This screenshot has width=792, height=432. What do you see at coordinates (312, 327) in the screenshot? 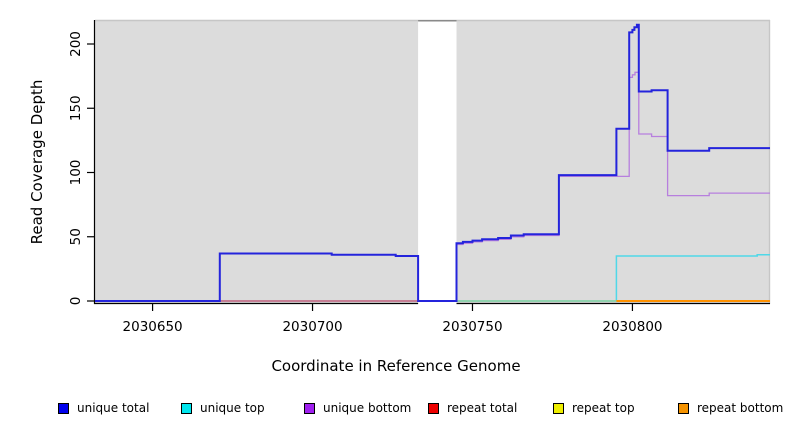
I see `x-tick-label: 2030700` at bounding box center [312, 327].